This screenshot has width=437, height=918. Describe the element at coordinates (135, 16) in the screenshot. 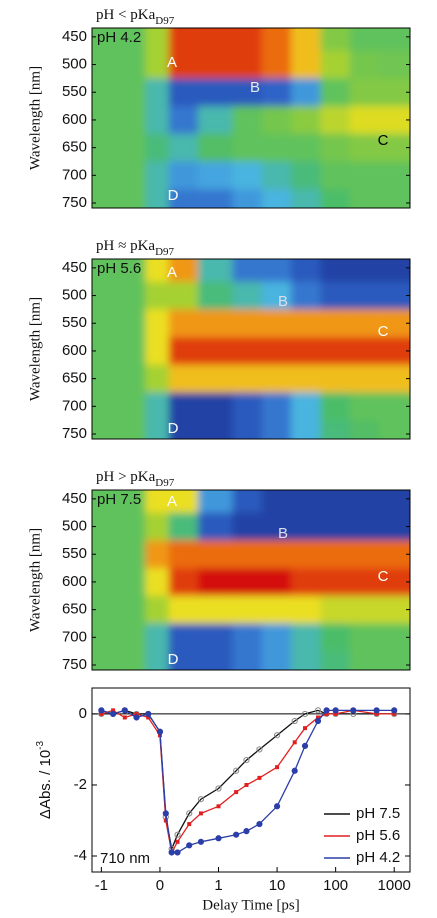

I see `chart-title: pH < pKaD97` at that location.